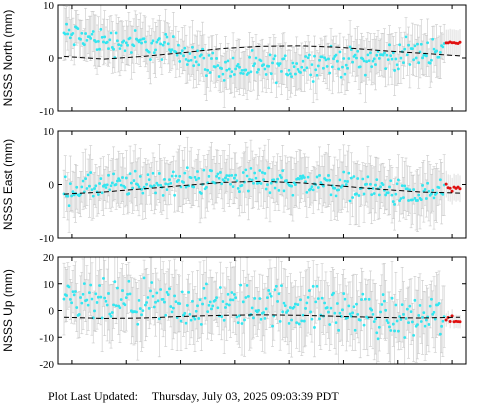 The image size is (481, 404). What do you see at coordinates (254, 53) in the screenshot?
I see `data-points` at bounding box center [254, 53].